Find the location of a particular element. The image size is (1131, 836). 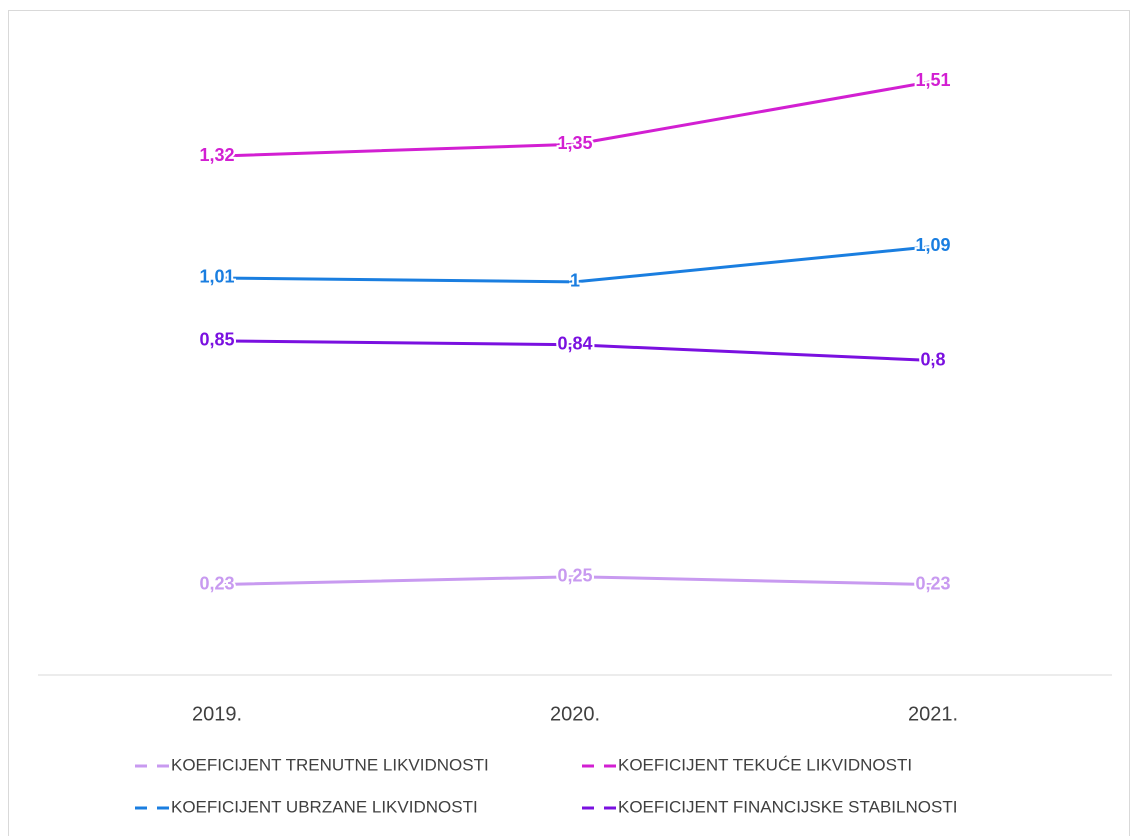

x-tick-label: 2019. is located at coordinates (217, 714).